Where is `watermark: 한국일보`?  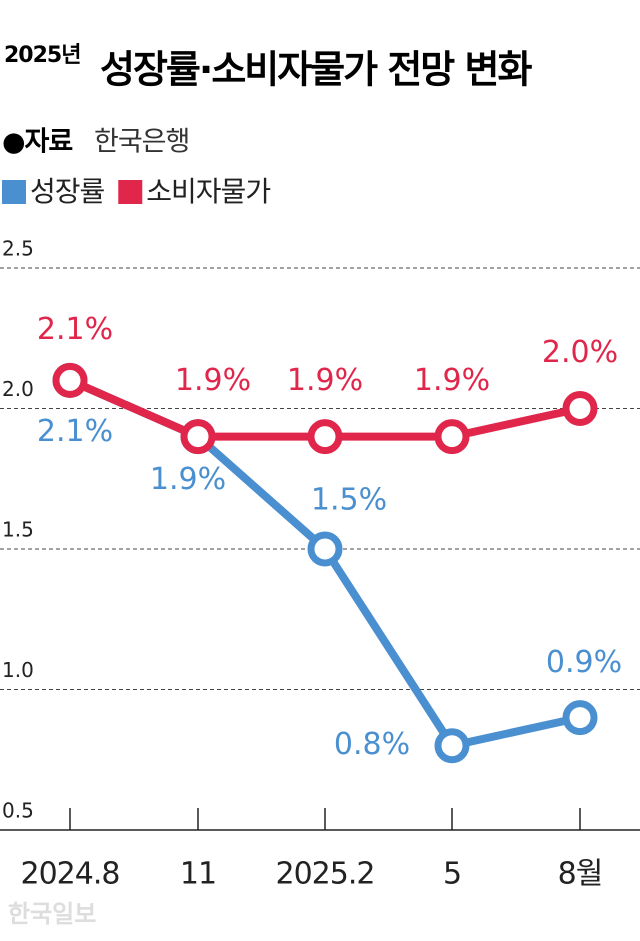 watermark: 한국일보 is located at coordinates (52, 914).